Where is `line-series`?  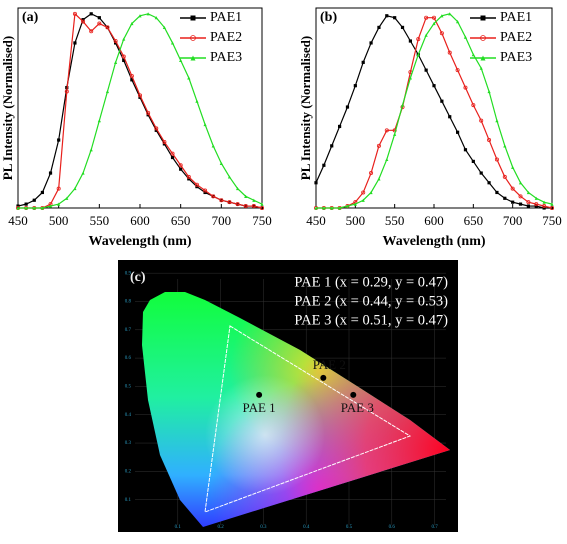 line-series is located at coordinates (434, 113).